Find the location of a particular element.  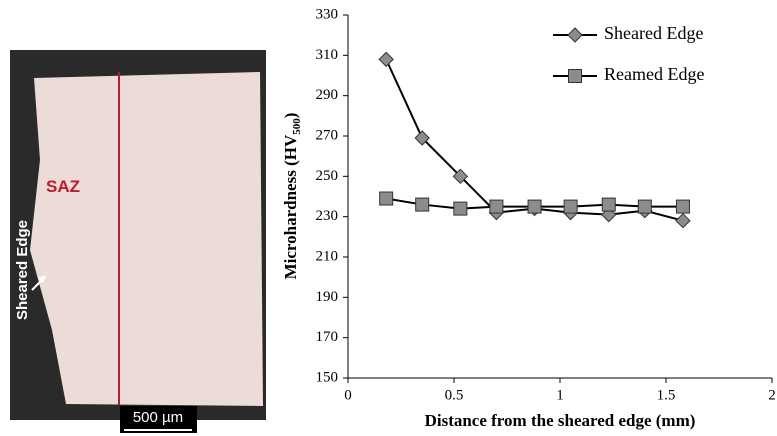

legend-label: Reamed Edge is located at coordinates (654, 74).